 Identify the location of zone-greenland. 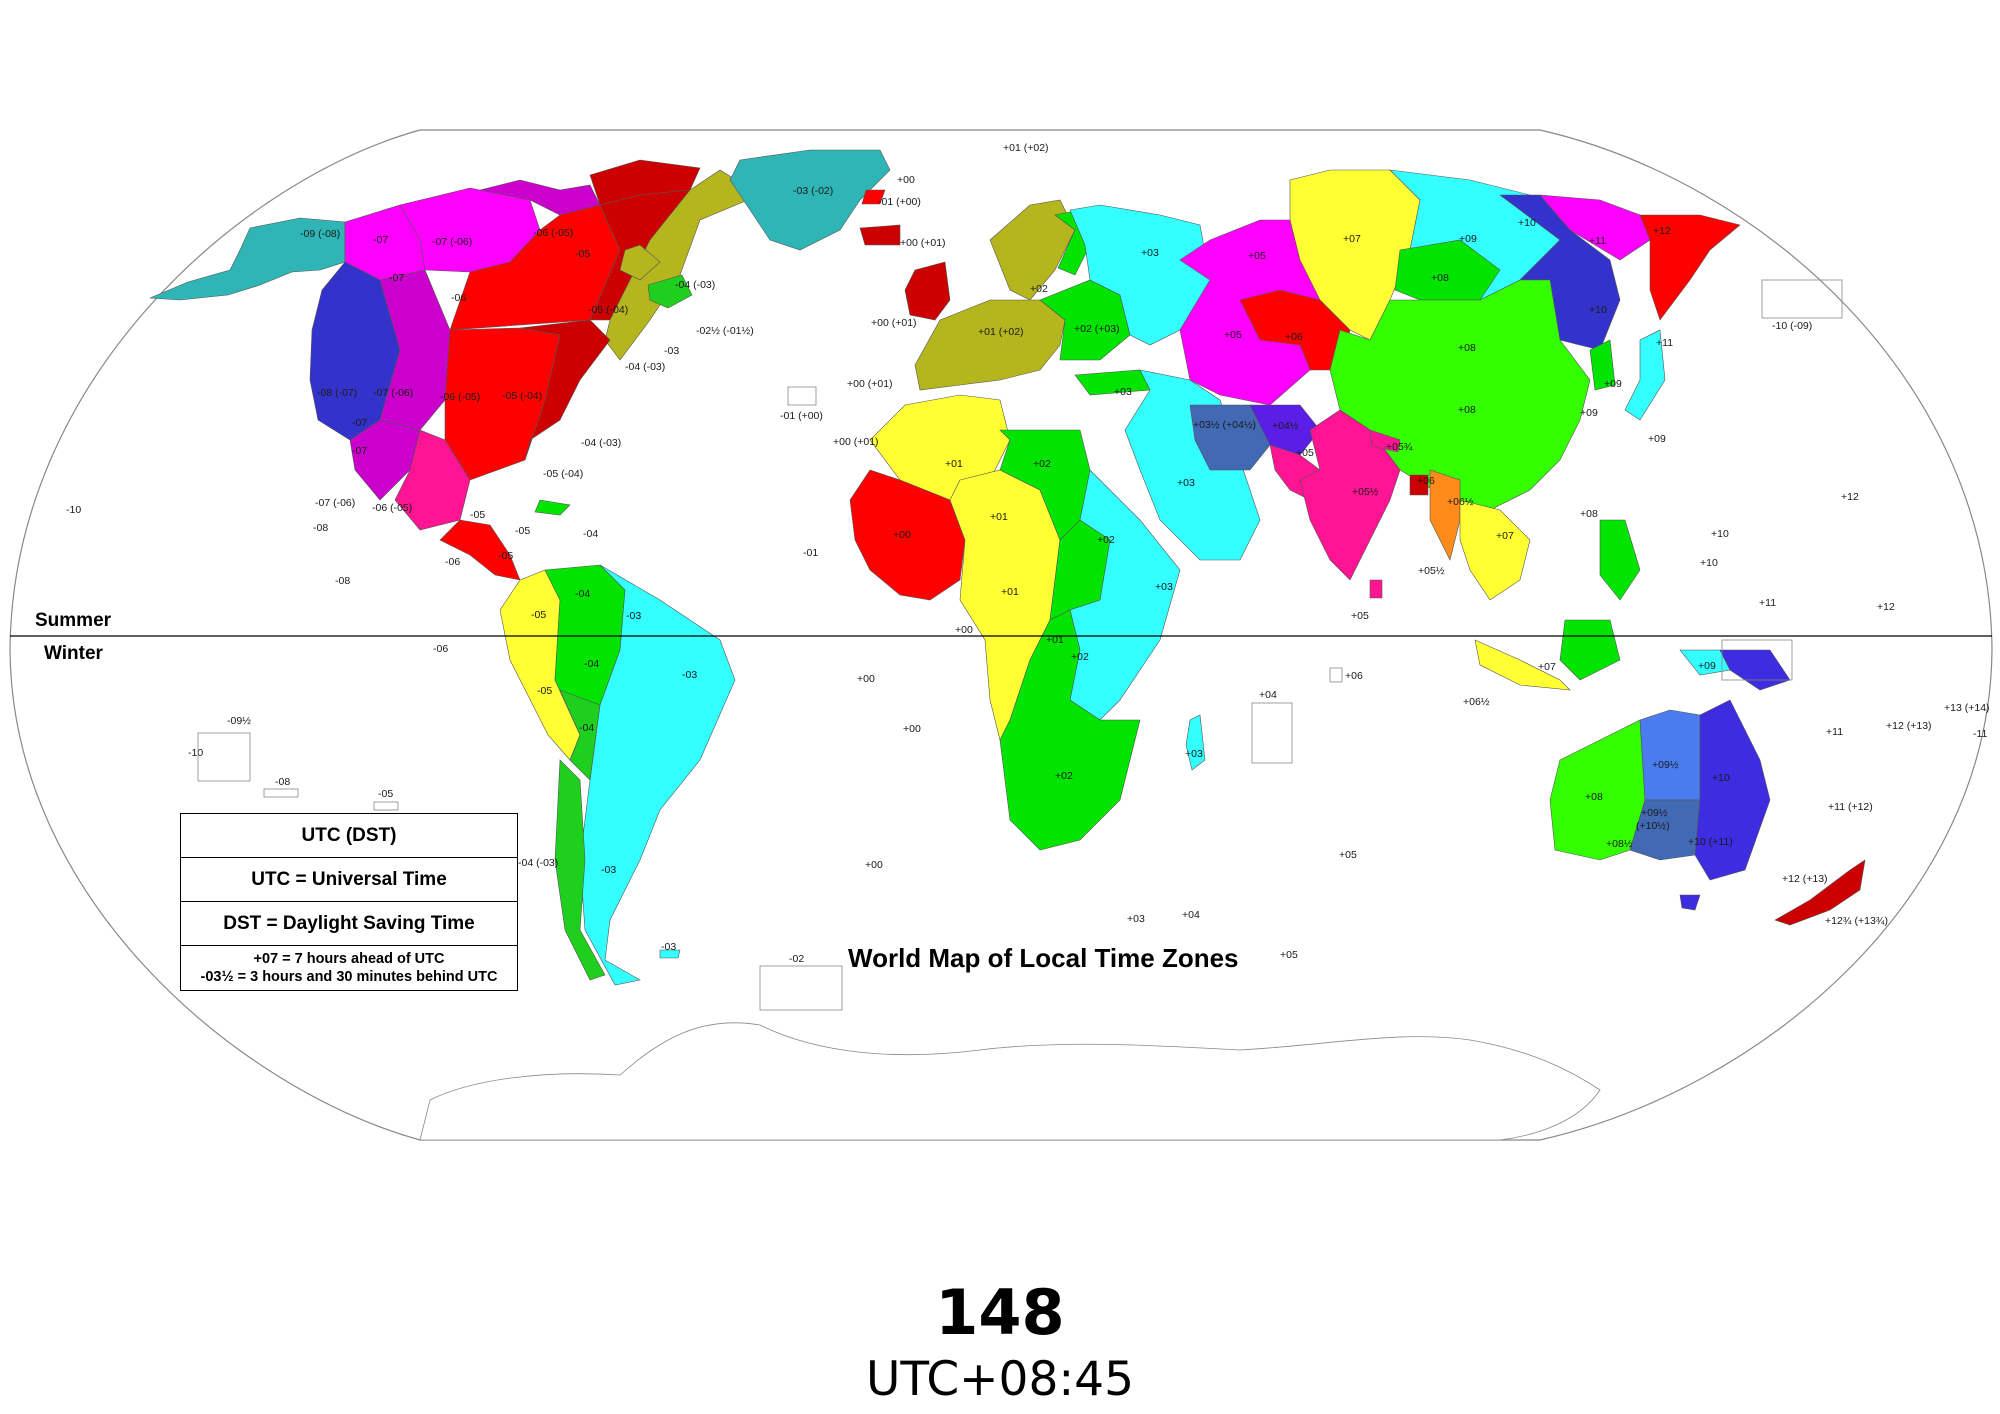
(810, 200).